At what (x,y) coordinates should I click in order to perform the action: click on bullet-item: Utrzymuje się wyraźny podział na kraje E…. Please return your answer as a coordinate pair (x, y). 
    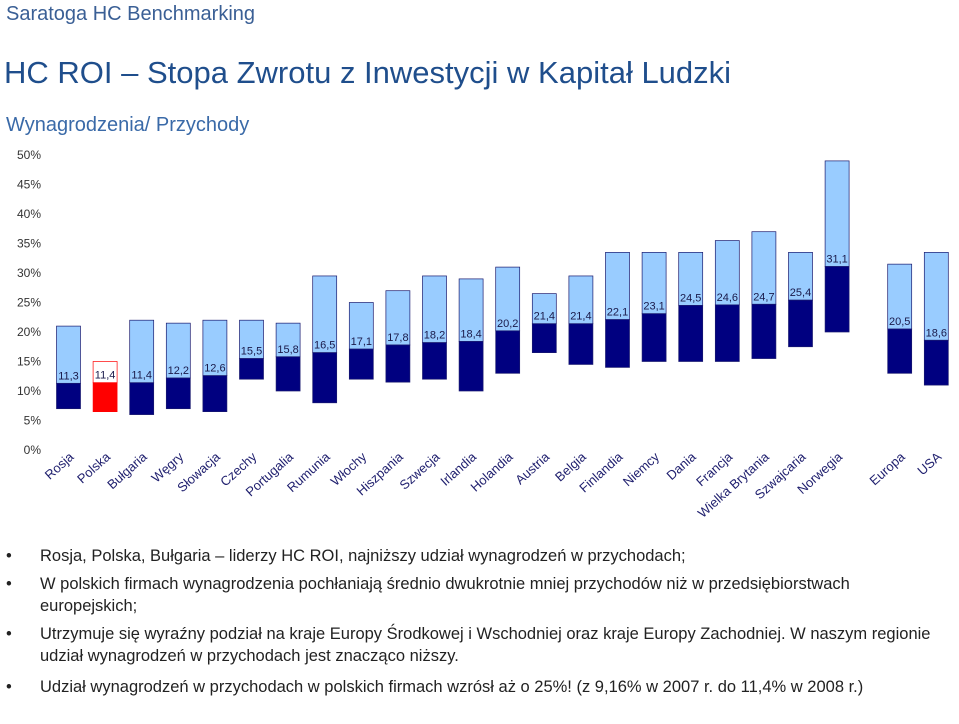
    Looking at the image, I should click on (473, 645).